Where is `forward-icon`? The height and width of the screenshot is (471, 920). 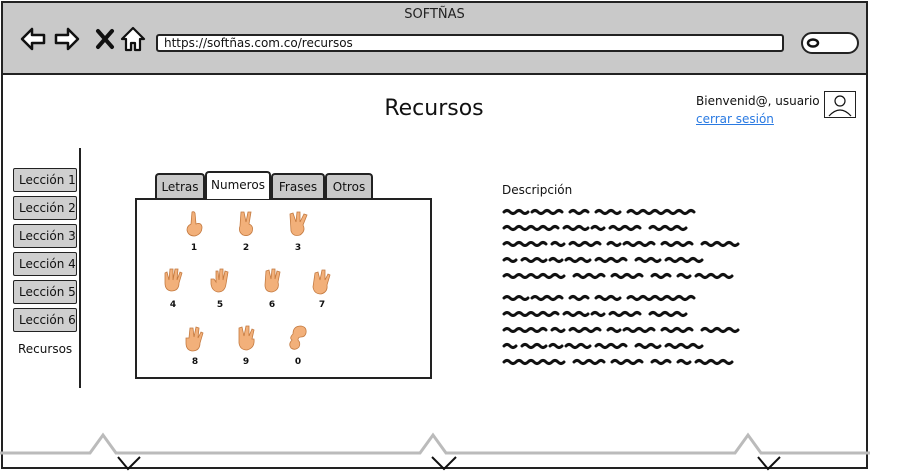 forward-icon is located at coordinates (67, 39).